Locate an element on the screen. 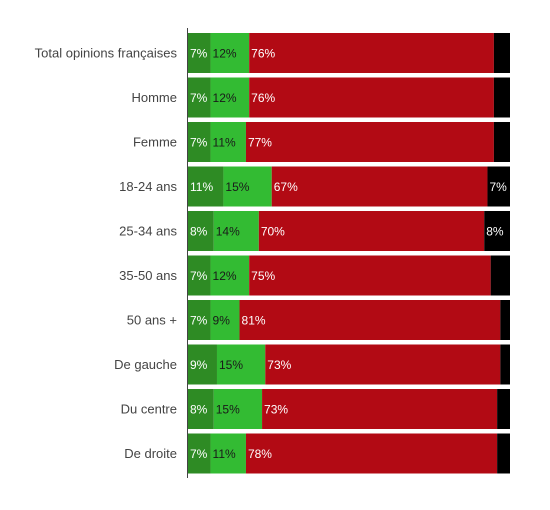 The width and height of the screenshot is (550, 510). category-label: Du centre is located at coordinates (149, 409).